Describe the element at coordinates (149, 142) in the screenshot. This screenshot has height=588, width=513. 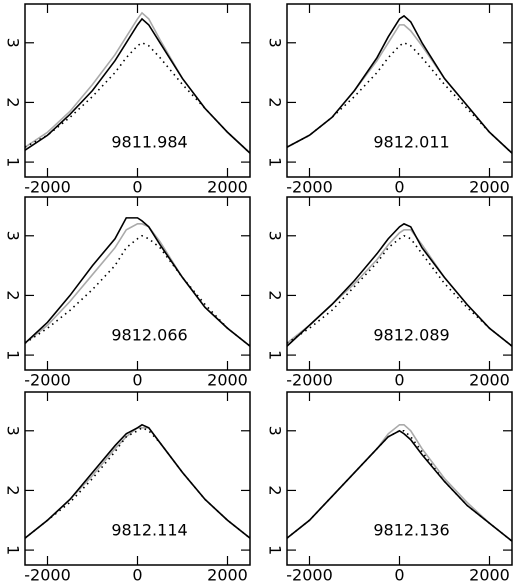
I see `panel-title: 9811.984` at that location.